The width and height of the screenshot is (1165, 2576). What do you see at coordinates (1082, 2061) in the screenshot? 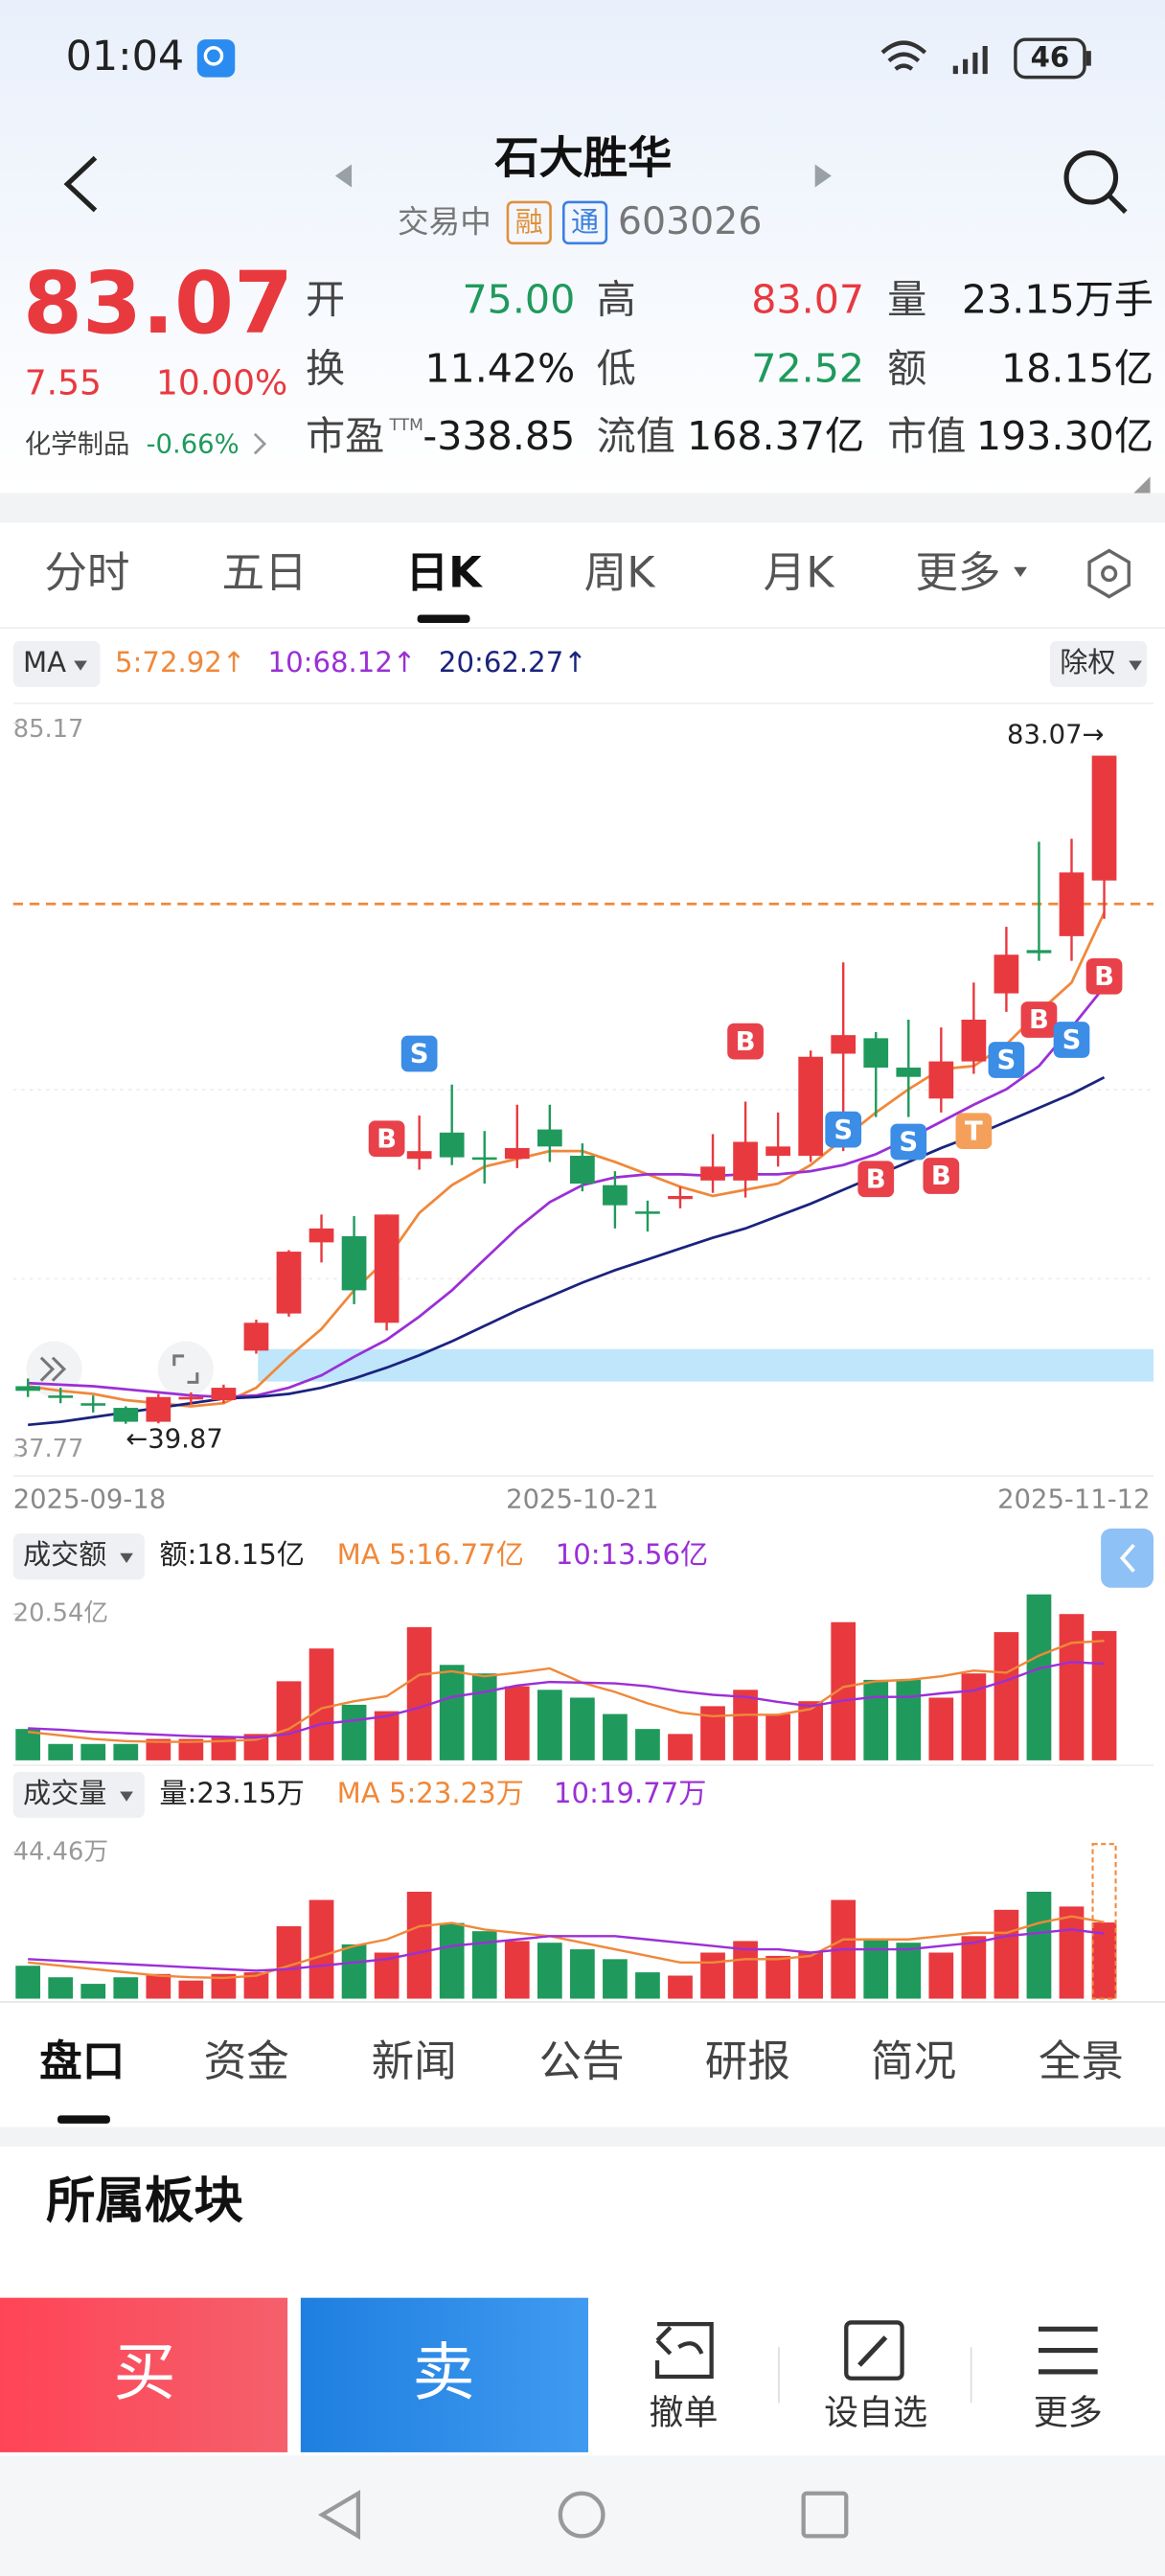
I see `detail-tab: 全景` at bounding box center [1082, 2061].